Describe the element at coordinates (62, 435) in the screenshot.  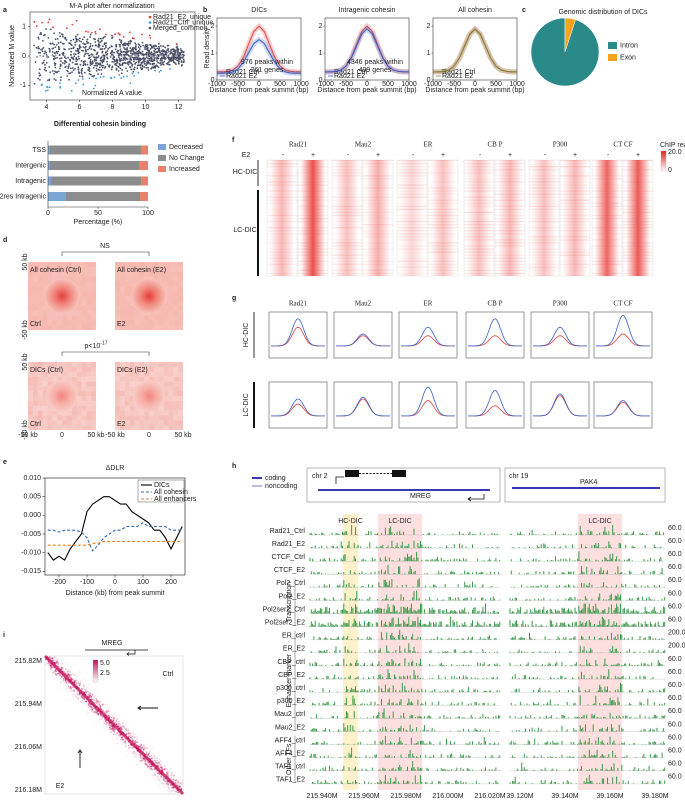
I see `x-tick-label: 0` at that location.